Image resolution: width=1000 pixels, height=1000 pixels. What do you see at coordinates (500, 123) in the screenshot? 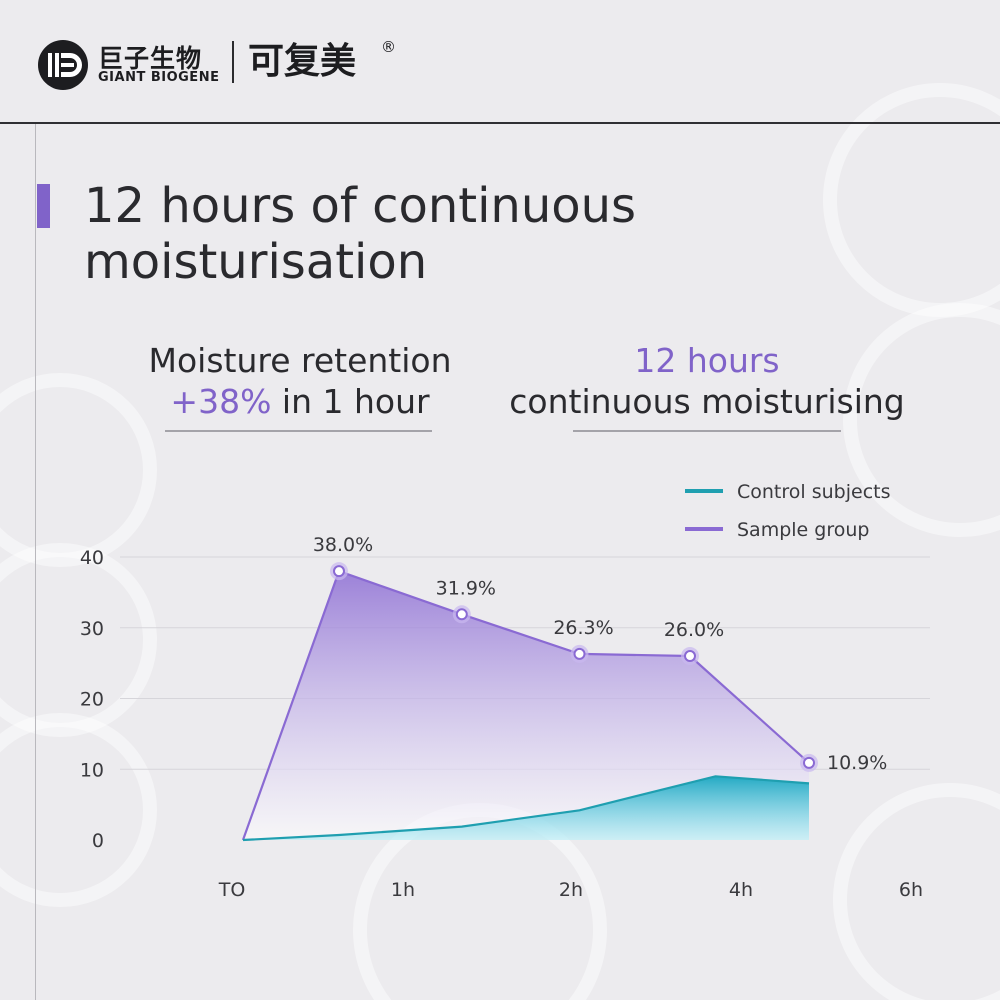
I see `header-divider` at bounding box center [500, 123].